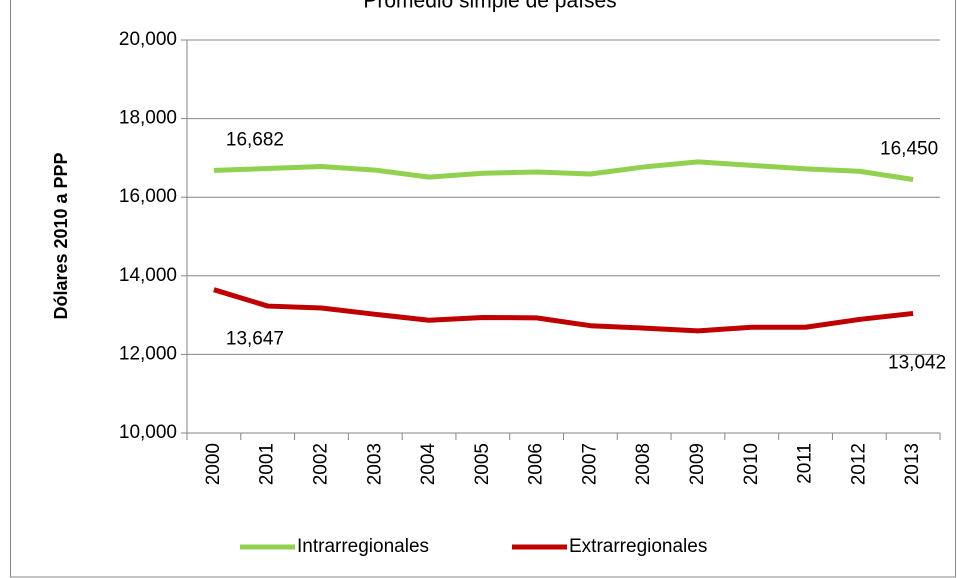  I want to click on y-tick-label: 14,000, so click(148, 275).